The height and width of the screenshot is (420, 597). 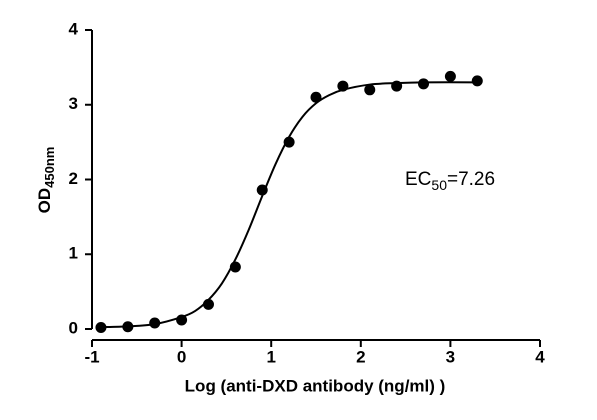 I want to click on ec-rest: =7.26, so click(x=471, y=179).